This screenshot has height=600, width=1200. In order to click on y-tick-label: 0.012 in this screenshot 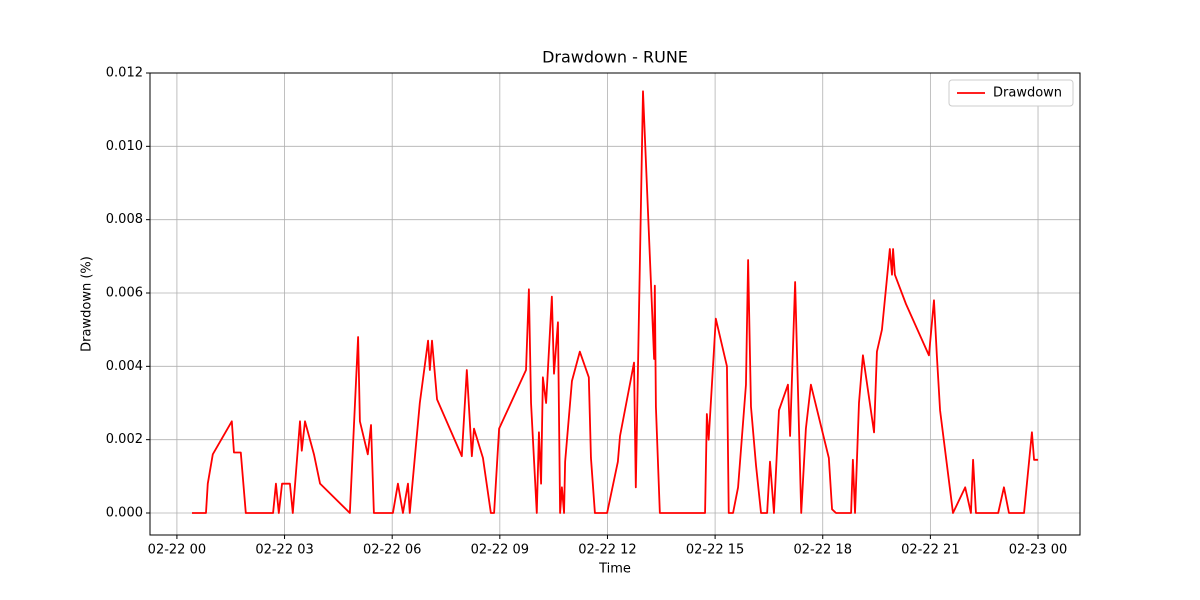, I will do `click(124, 73)`.